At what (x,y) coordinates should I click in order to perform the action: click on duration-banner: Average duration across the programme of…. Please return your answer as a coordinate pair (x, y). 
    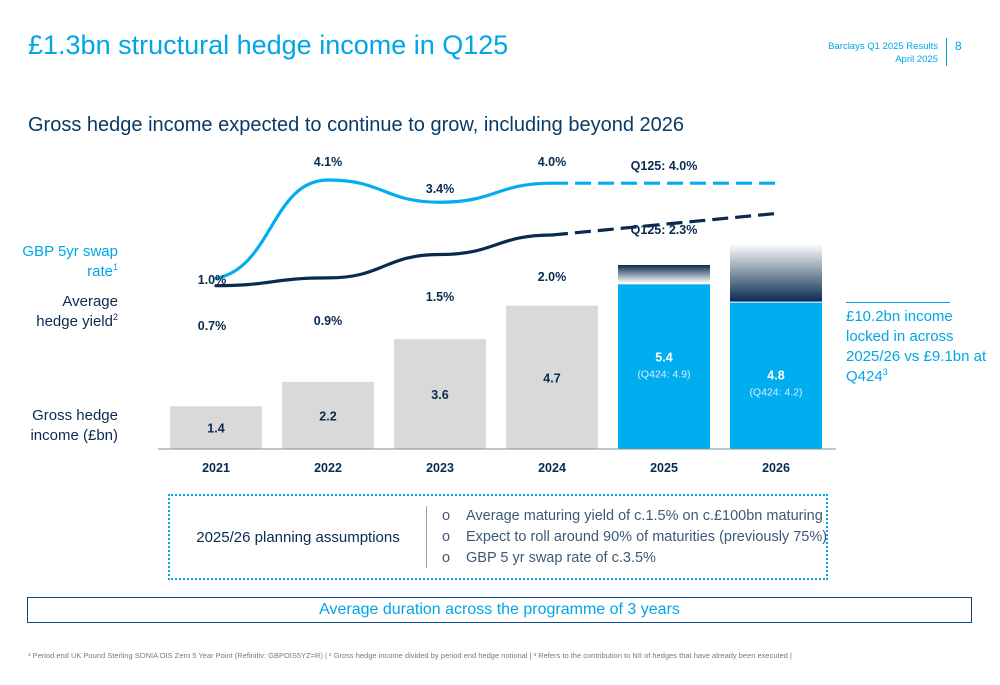
    Looking at the image, I should click on (499, 610).